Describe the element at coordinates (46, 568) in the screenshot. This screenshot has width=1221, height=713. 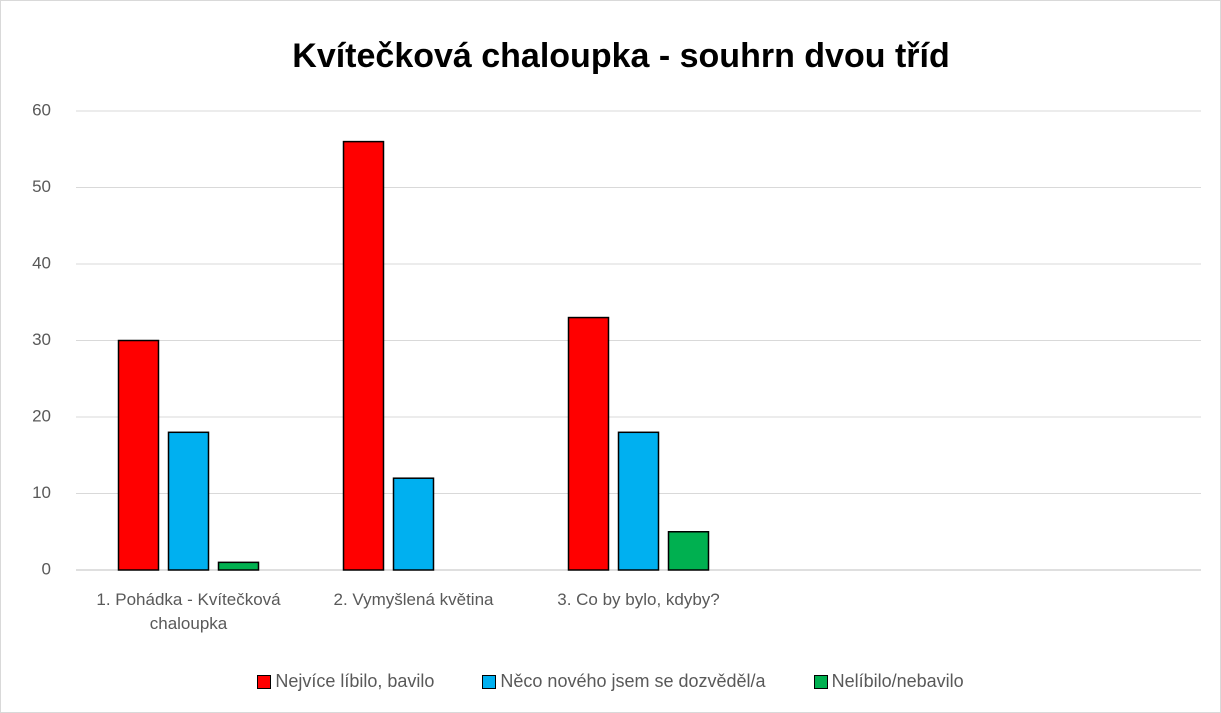
I see `y-tick-label: 0` at that location.